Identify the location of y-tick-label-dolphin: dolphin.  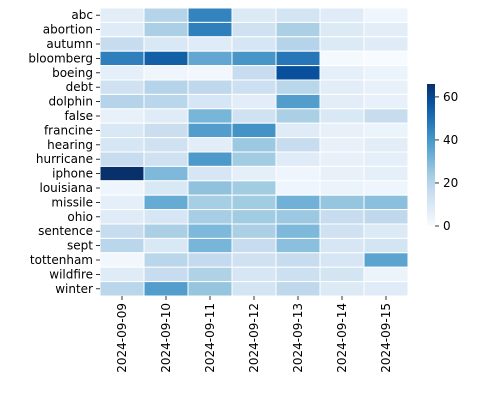
(71, 102).